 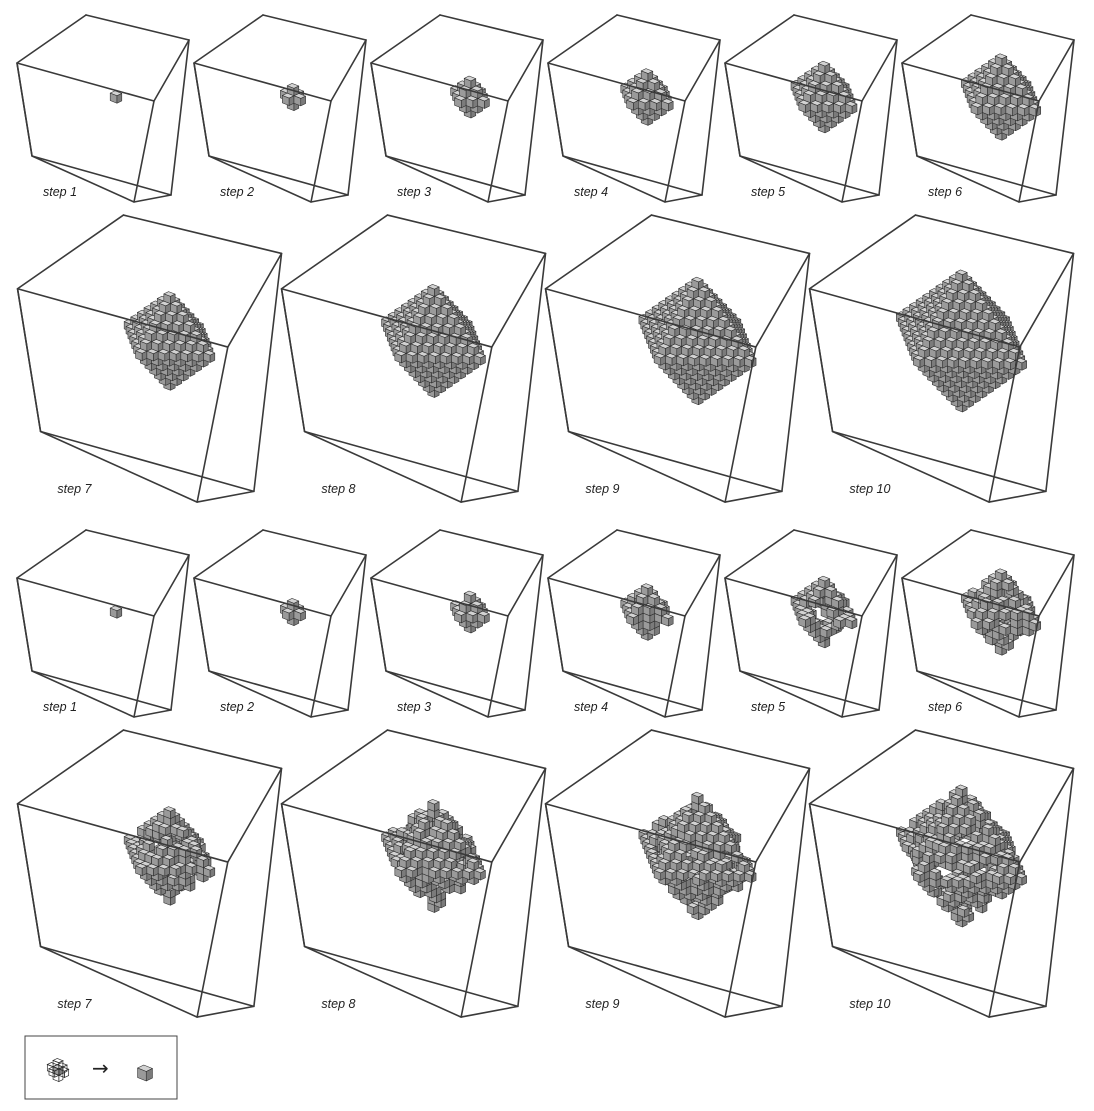 I want to click on step-label: step 4, so click(x=591, y=192).